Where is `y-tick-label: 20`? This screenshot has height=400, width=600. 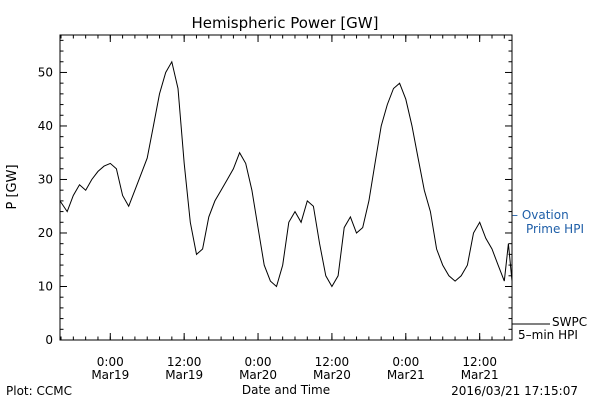 y-tick-label: 20 is located at coordinates (45, 233).